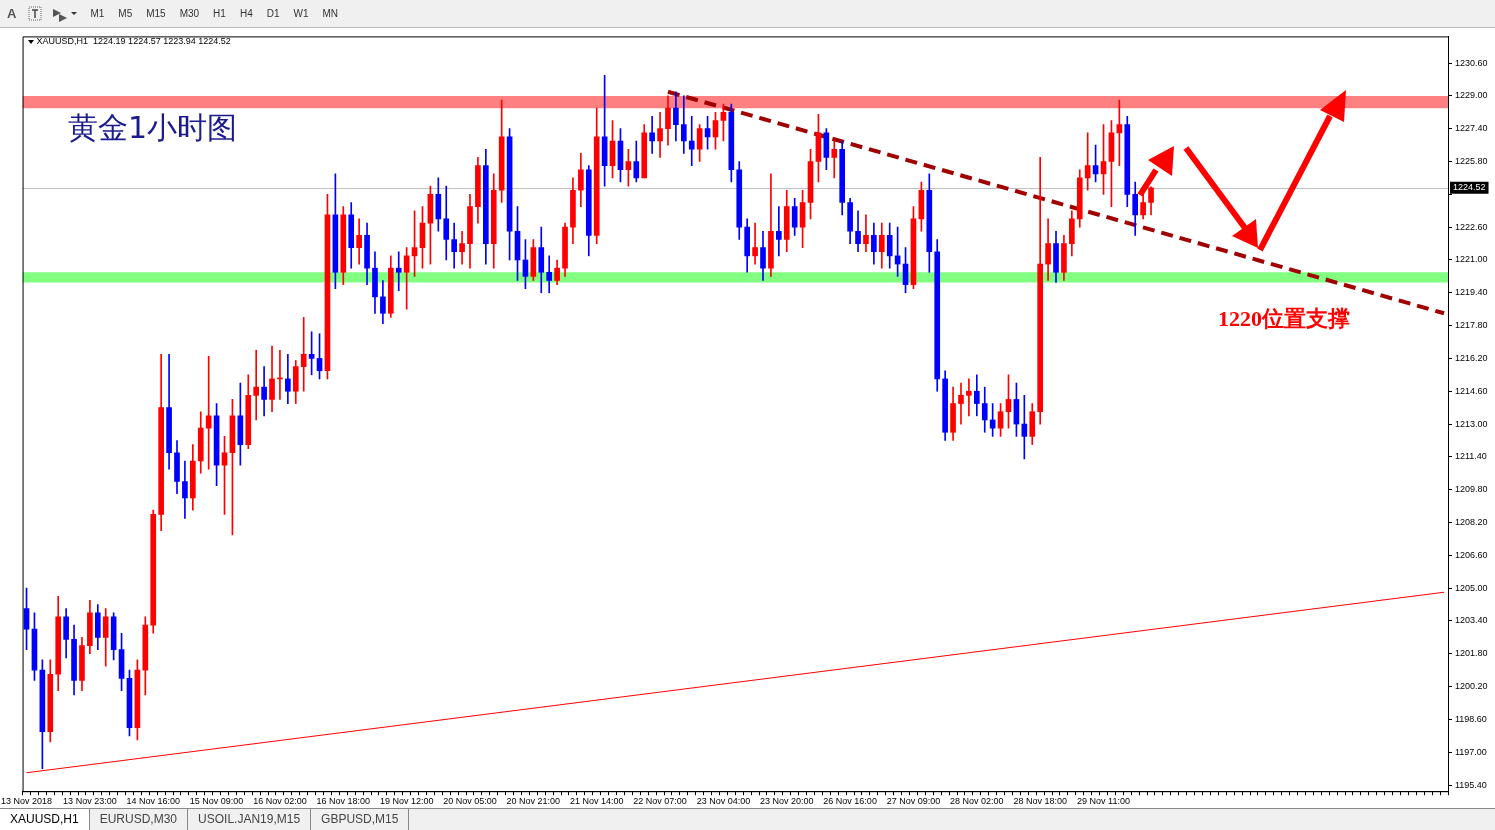 The width and height of the screenshot is (1495, 830). Describe the element at coordinates (723, 801) in the screenshot. I see `x-tick-label: 23 Nov 04:00` at that location.